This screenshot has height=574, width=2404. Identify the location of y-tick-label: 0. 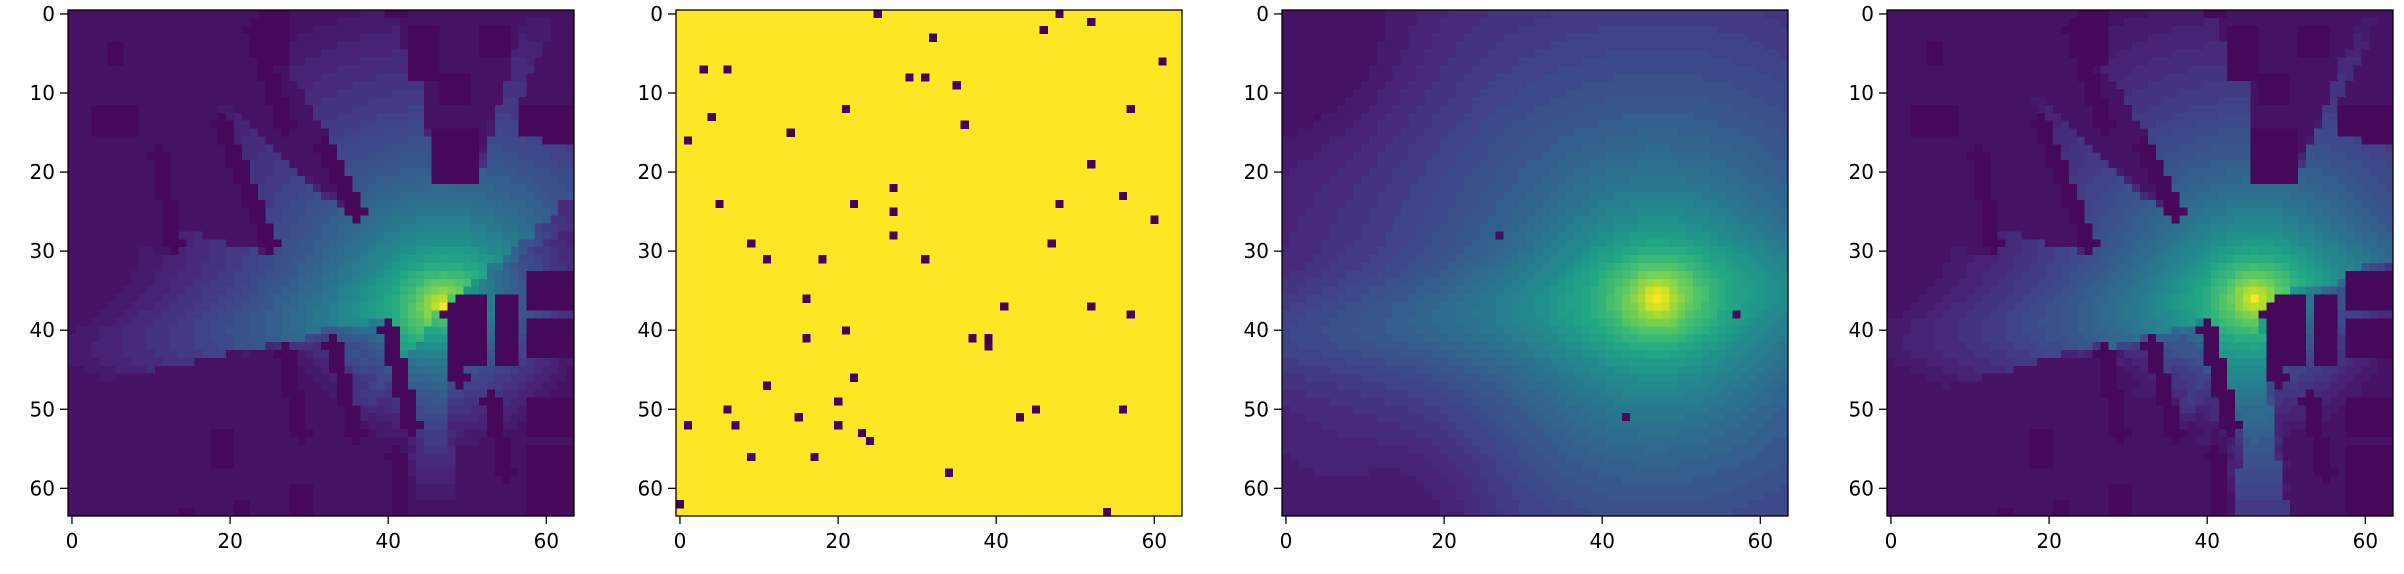
(656, 14).